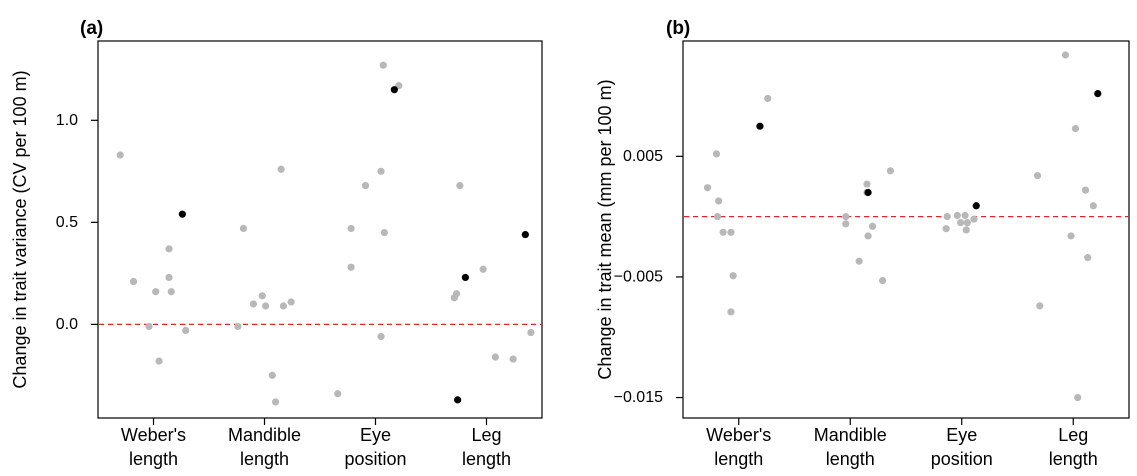  I want to click on y-tick-label: 0.0, so click(67, 324).